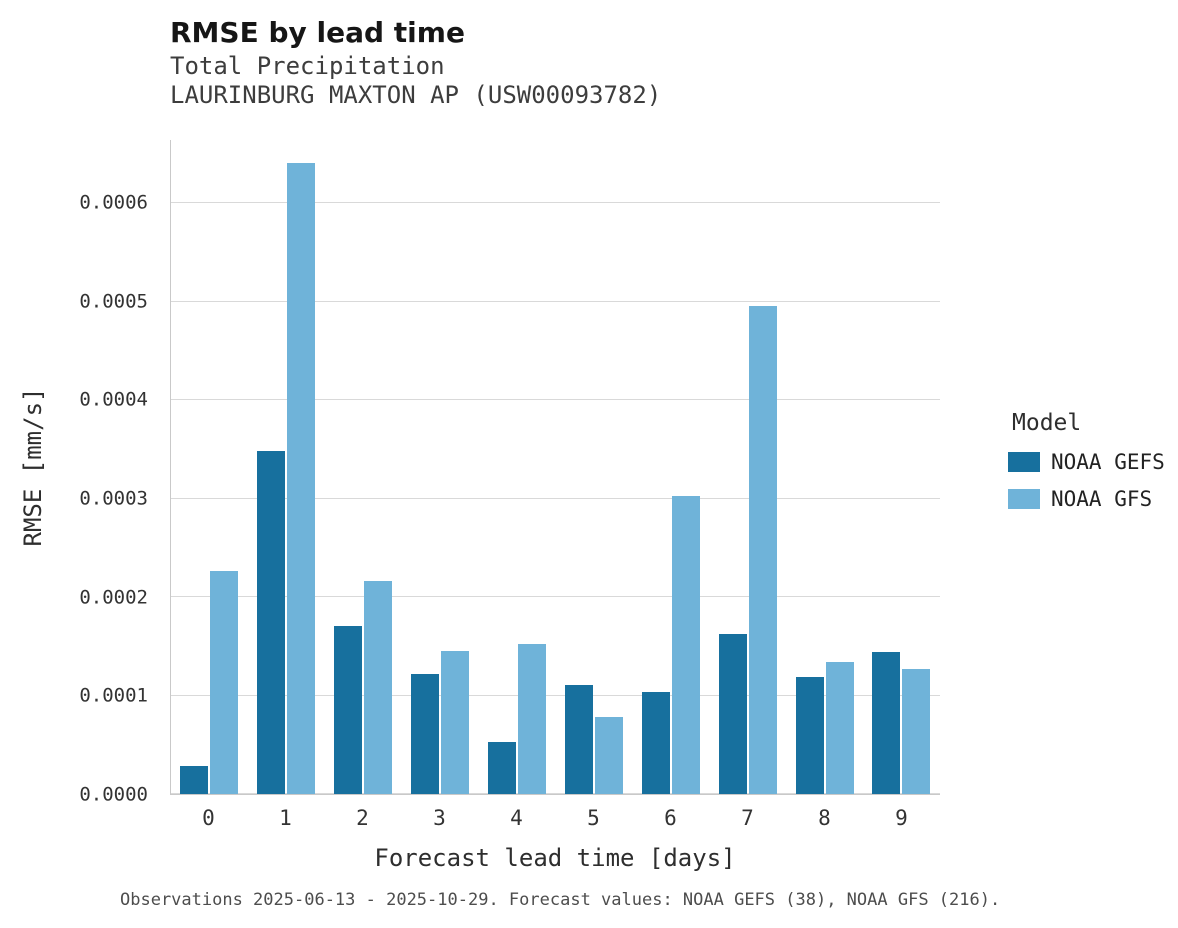  Describe the element at coordinates (113, 399) in the screenshot. I see `y-tick-label: 0.0004` at that location.